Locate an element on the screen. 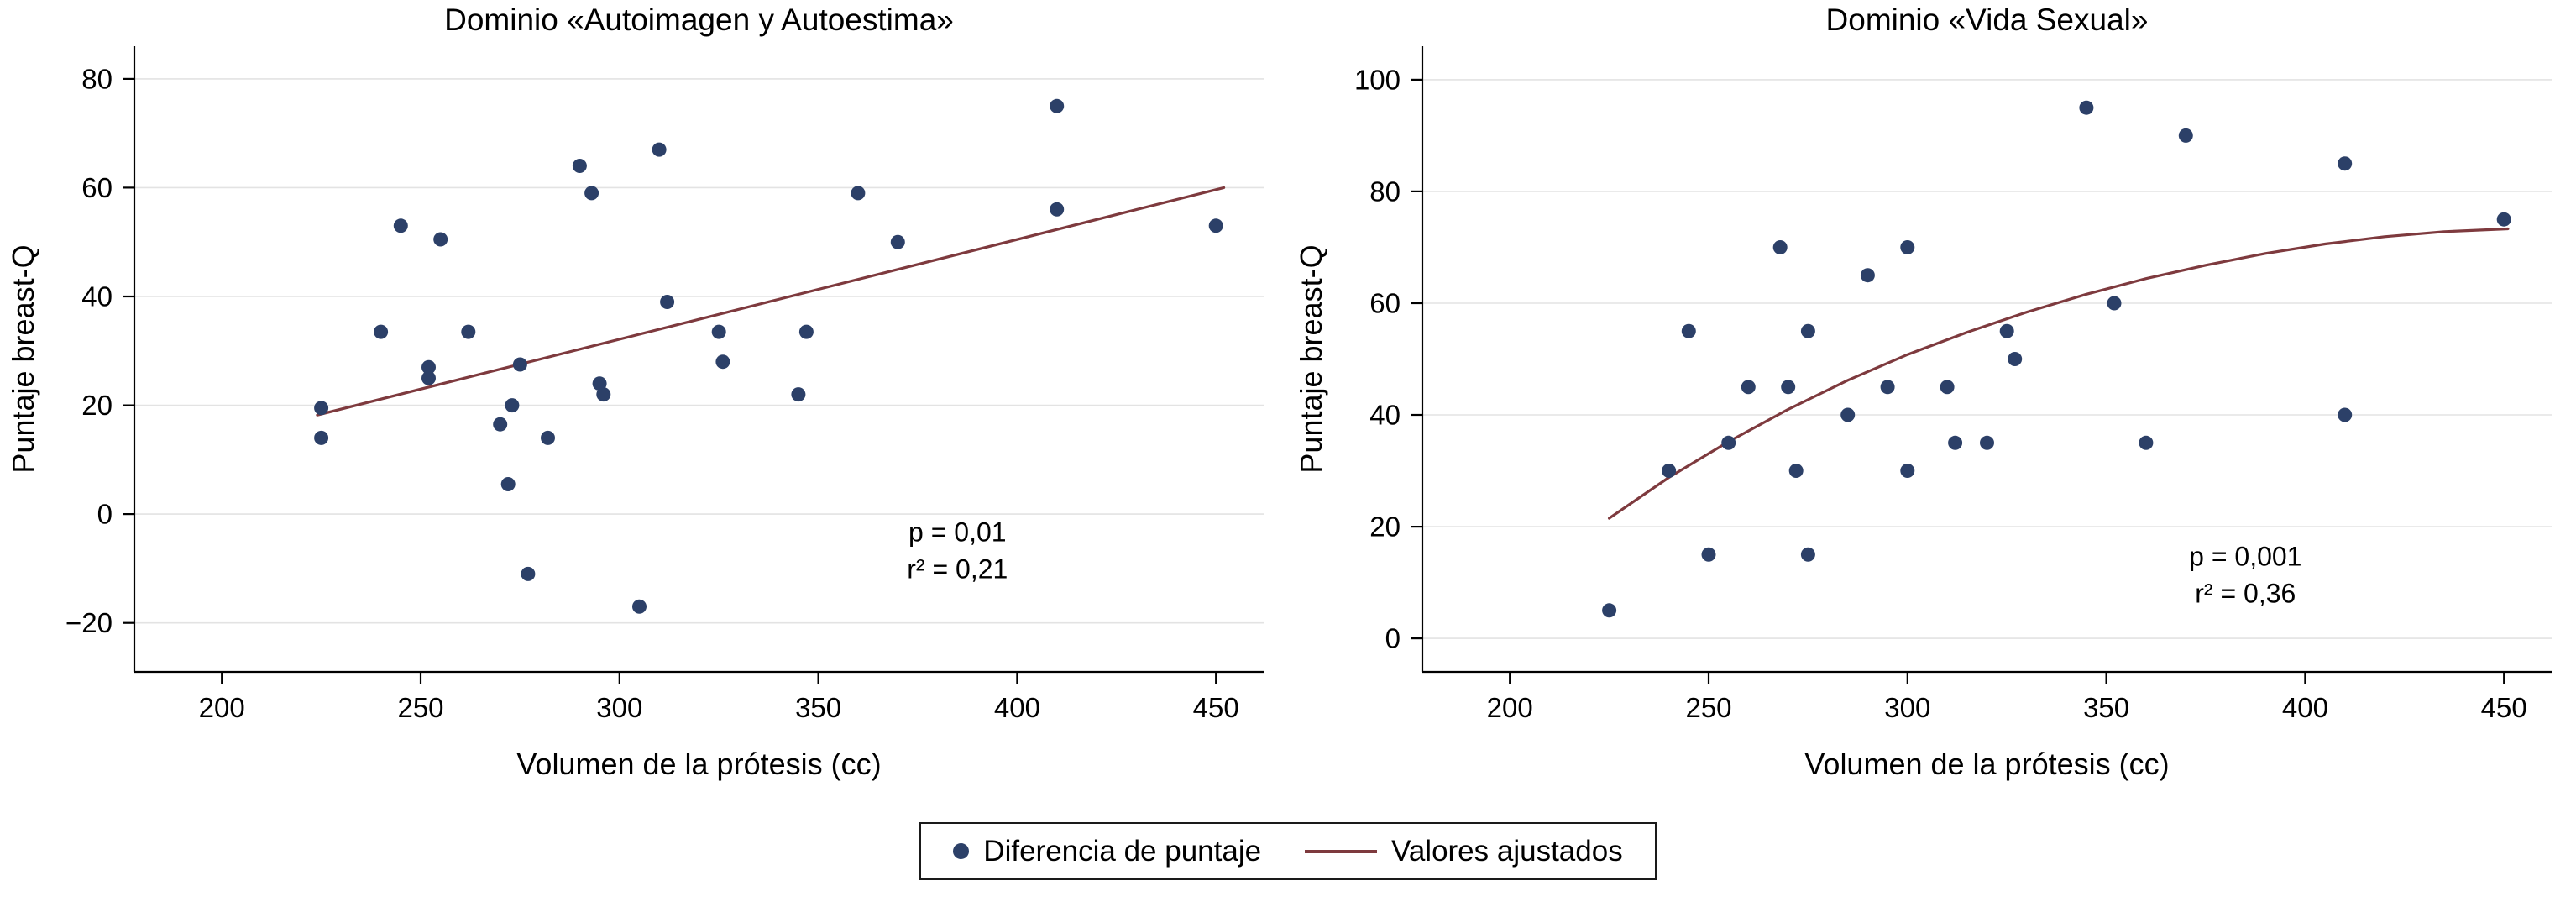 This screenshot has height=923, width=2576. fit-line-icon is located at coordinates (1341, 851).